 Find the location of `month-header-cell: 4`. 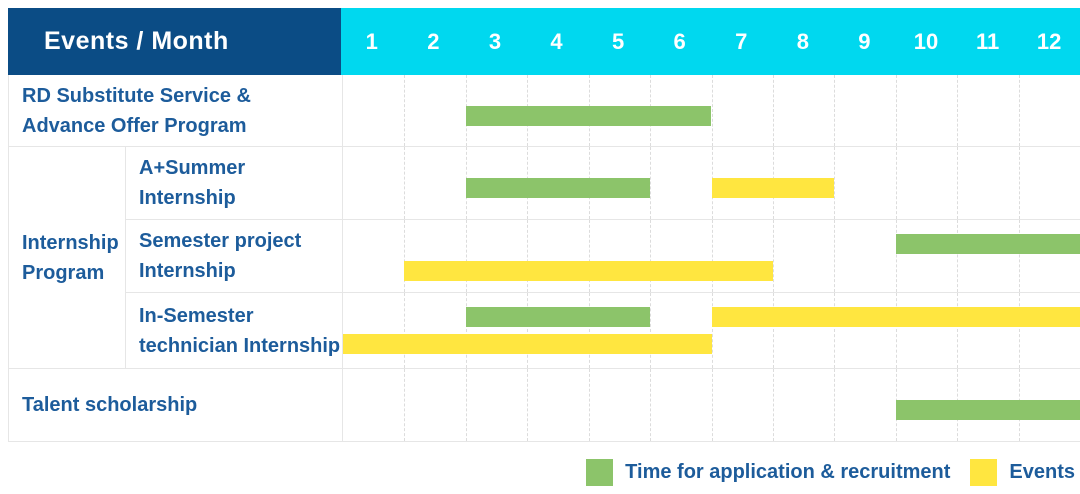

month-header-cell: 4 is located at coordinates (556, 41).